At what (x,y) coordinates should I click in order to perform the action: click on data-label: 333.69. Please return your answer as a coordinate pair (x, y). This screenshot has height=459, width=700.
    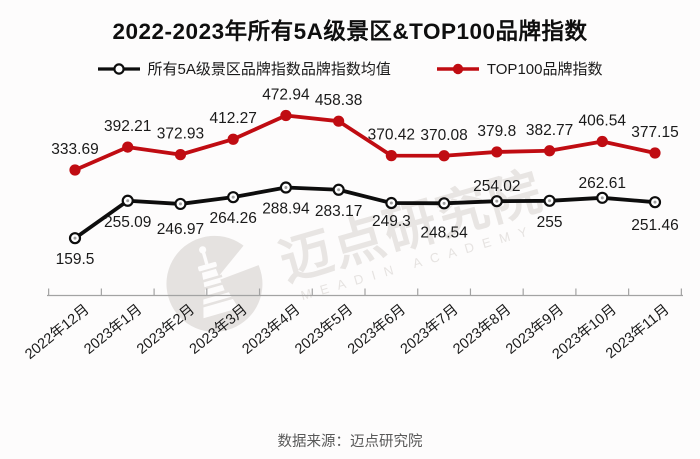
    Looking at the image, I should click on (74, 149).